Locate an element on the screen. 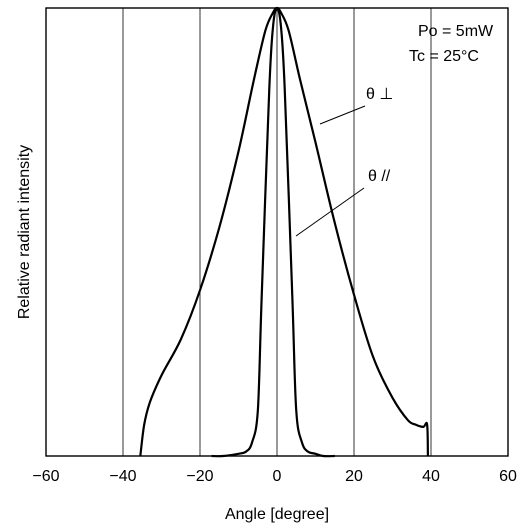 The image size is (524, 530). x-tick-label: 40 is located at coordinates (431, 476).